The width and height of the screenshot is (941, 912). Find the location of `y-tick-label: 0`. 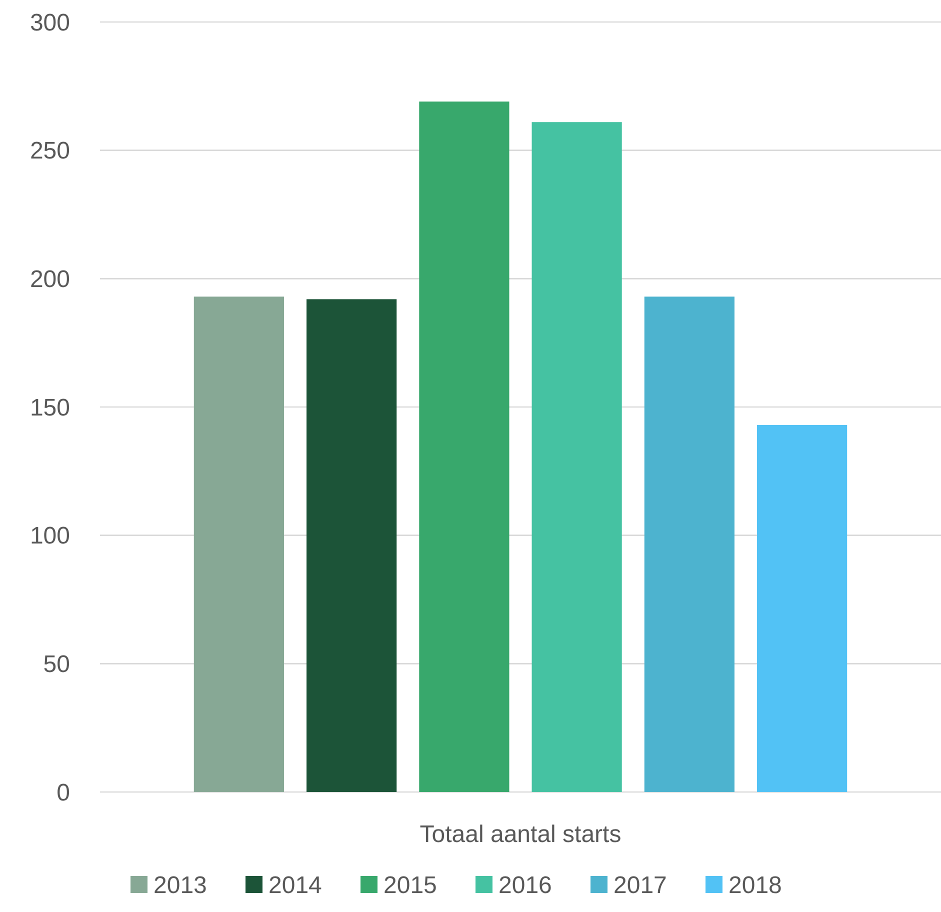

y-tick-label: 0 is located at coordinates (63, 792).